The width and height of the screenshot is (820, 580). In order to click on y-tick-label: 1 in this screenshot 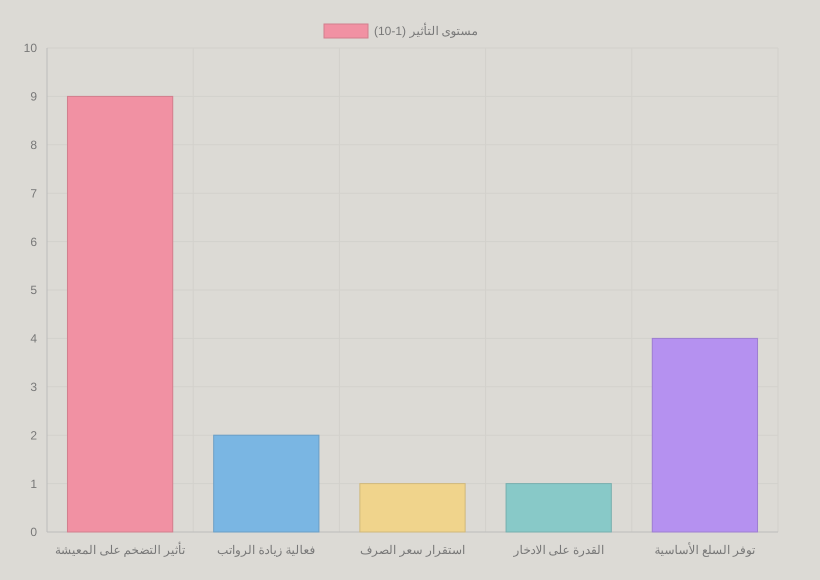, I will do `click(34, 483)`.